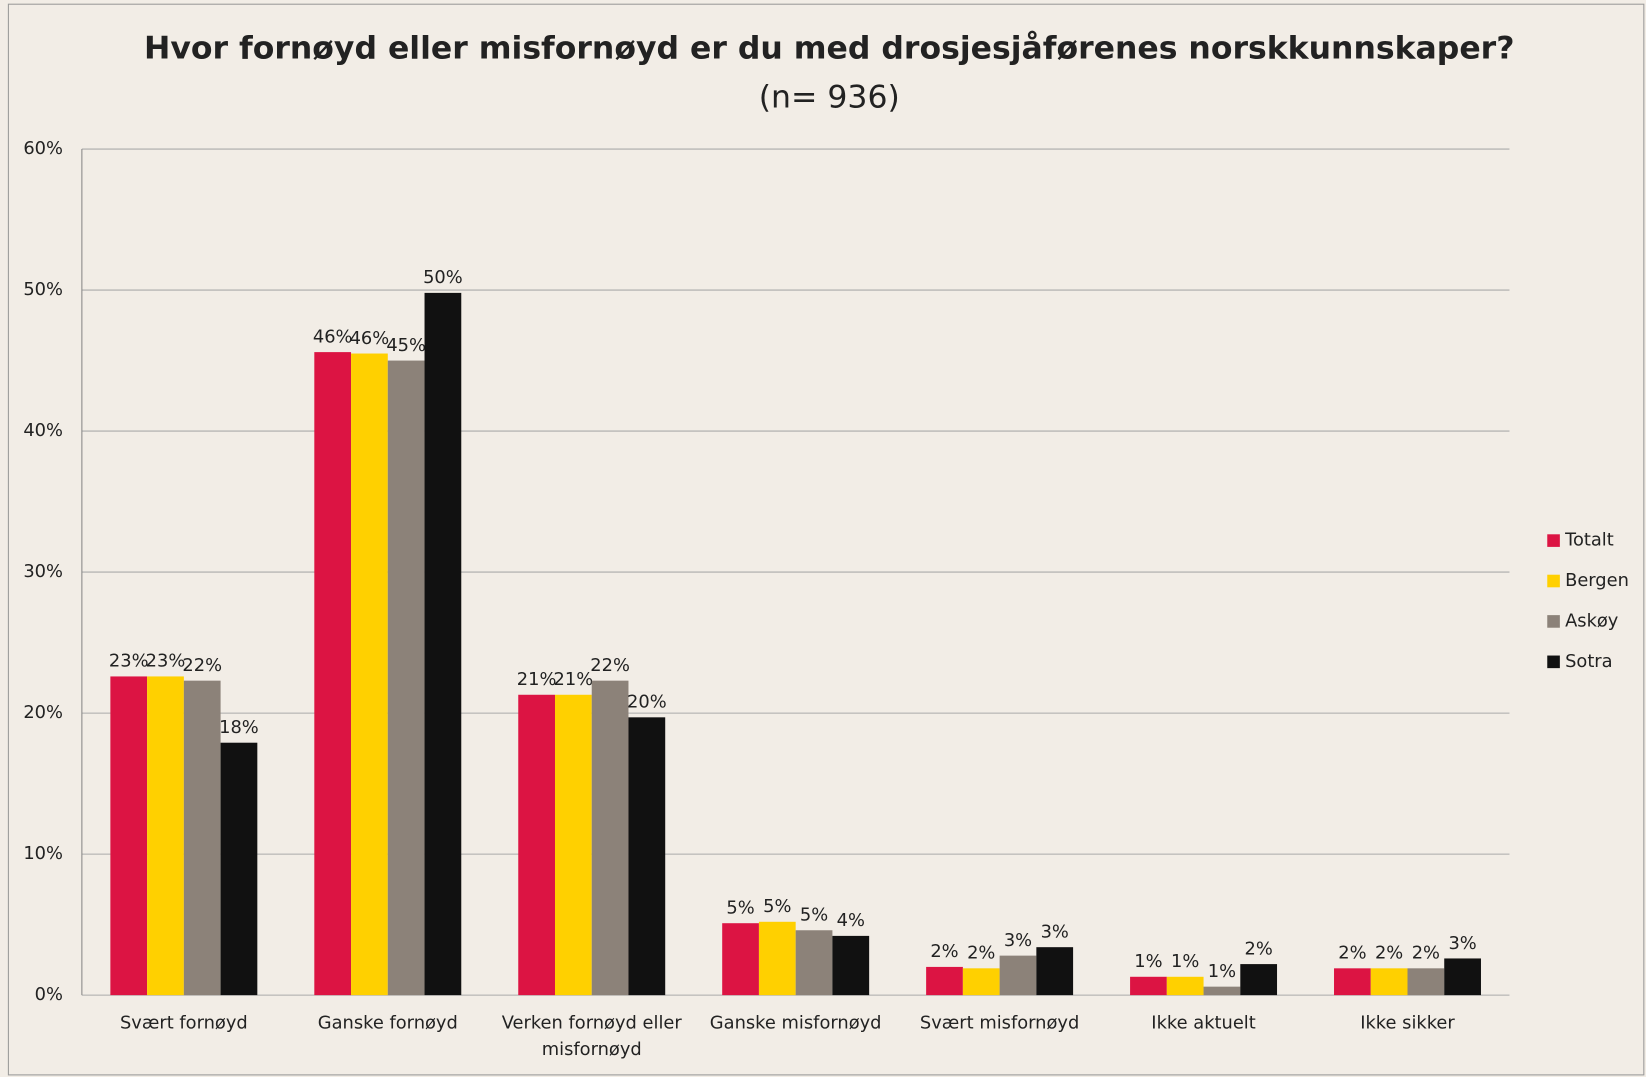 The image size is (1646, 1077). Describe the element at coordinates (239, 727) in the screenshot. I see `data-label: 18%` at that location.